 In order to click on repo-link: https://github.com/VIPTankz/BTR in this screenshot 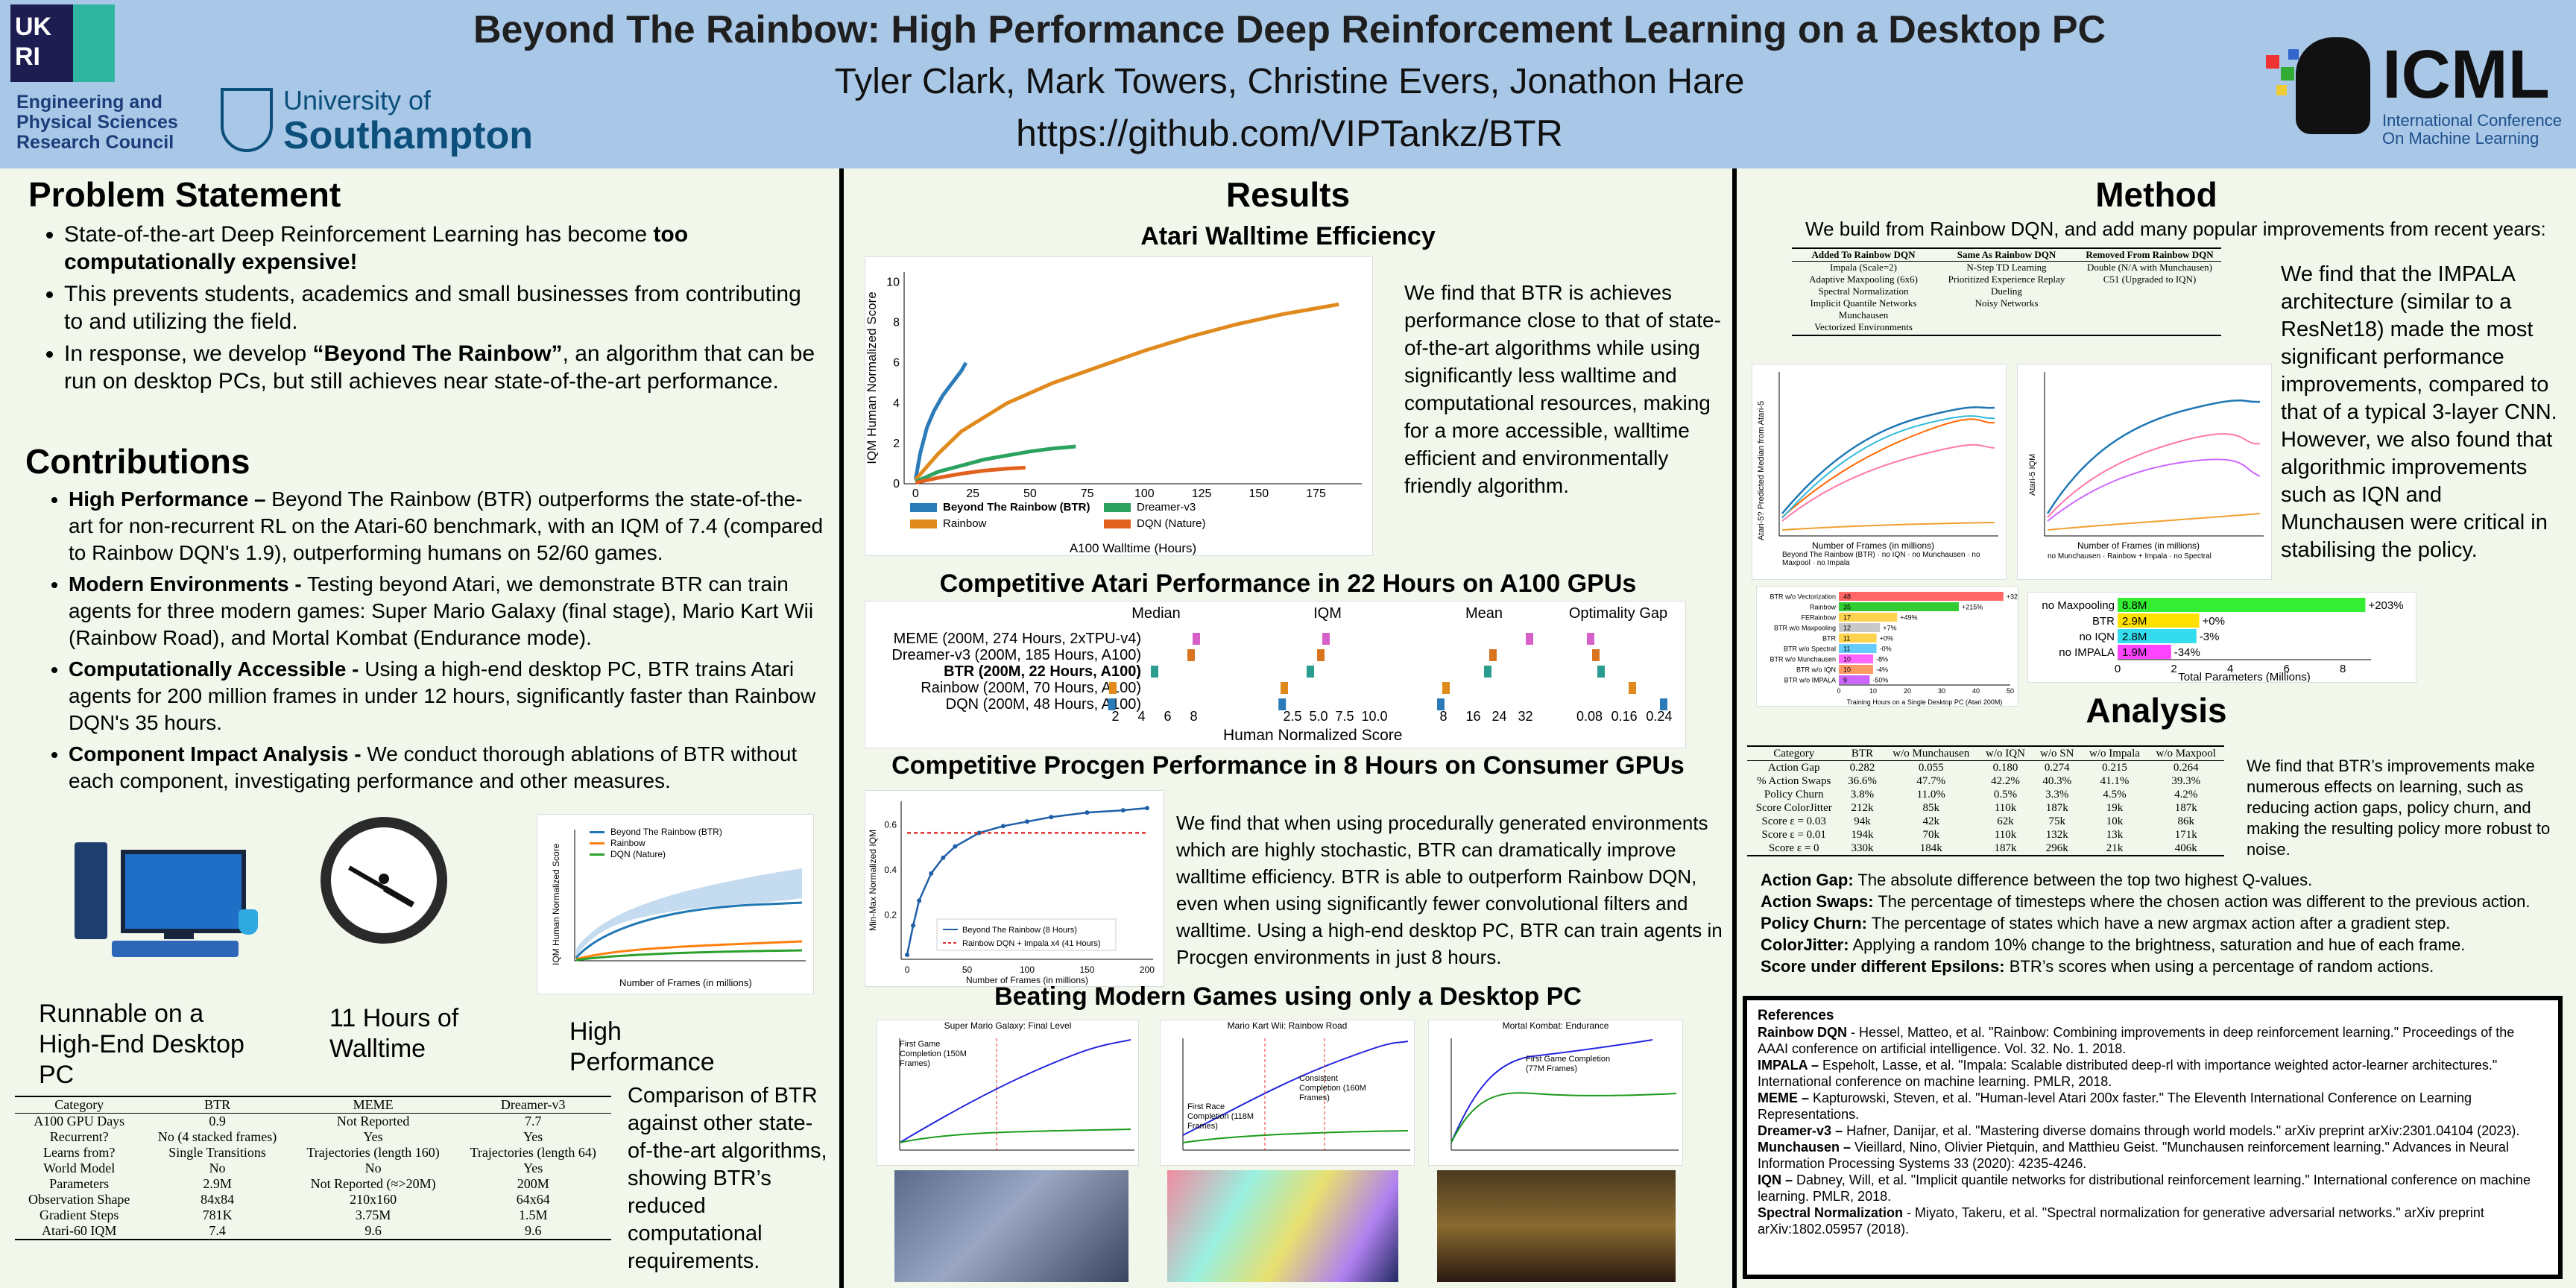, I will do `click(1289, 133)`.